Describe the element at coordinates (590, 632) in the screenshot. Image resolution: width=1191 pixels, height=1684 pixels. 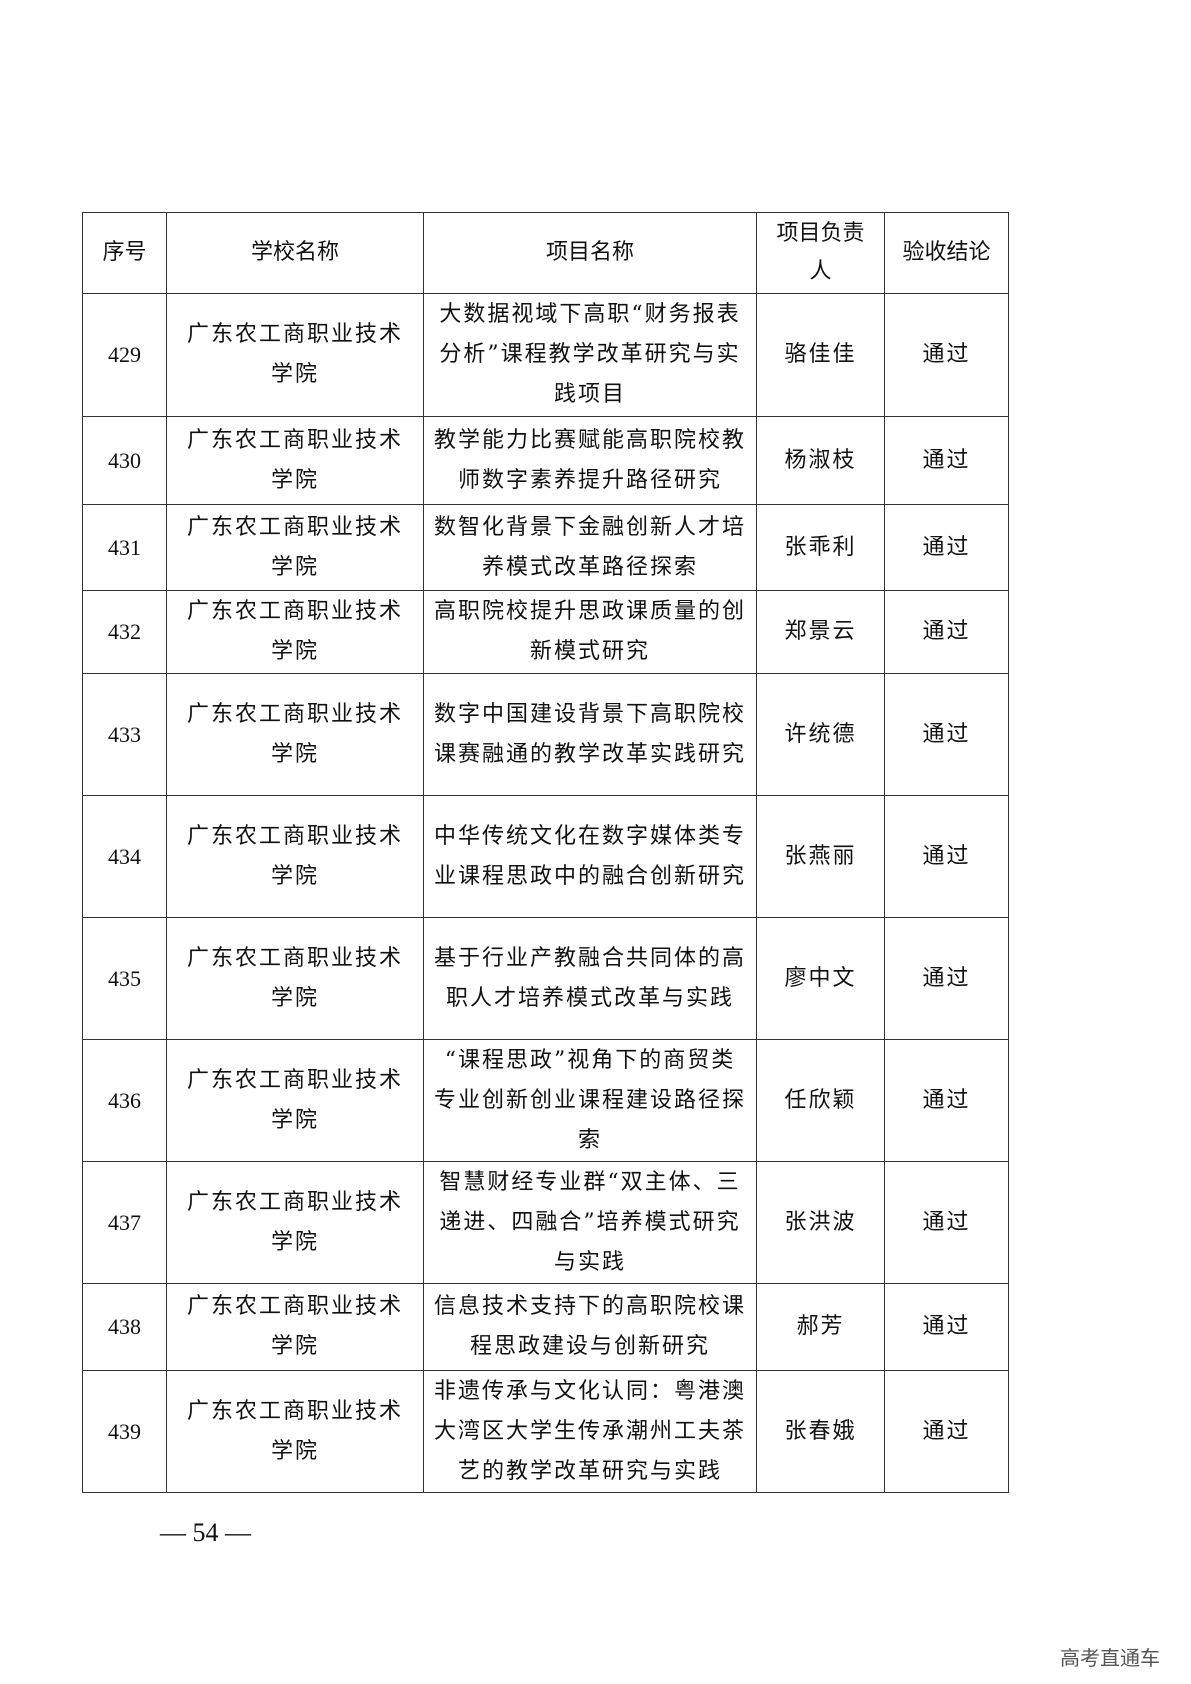
I see `cell-project: 高职院校提升思政课质量的创新模式研究` at that location.